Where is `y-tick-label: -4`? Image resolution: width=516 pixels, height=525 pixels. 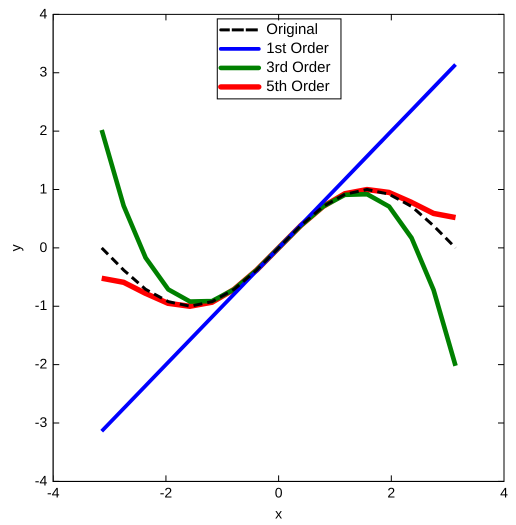 y-tick-label: -4 is located at coordinates (41, 480).